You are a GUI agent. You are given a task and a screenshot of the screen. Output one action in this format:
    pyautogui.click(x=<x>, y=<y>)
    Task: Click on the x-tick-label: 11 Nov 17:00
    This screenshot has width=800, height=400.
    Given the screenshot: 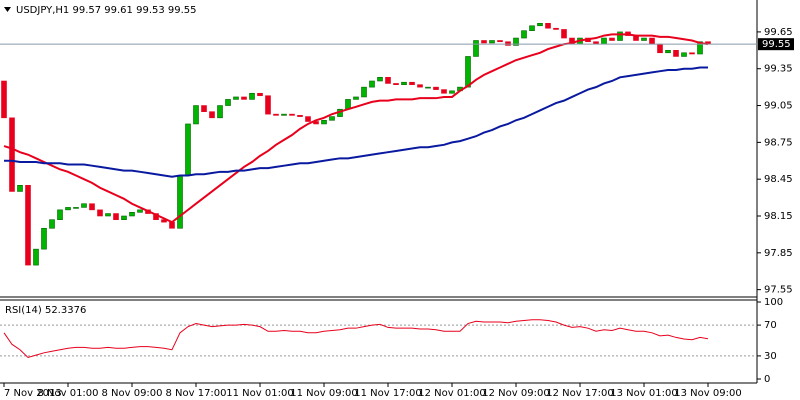 What is the action you would take?
    pyautogui.click(x=387, y=393)
    